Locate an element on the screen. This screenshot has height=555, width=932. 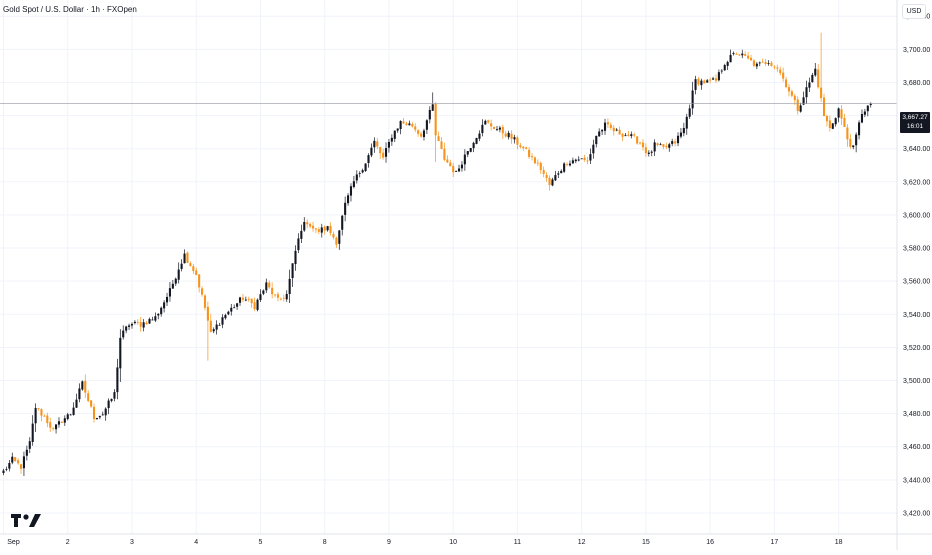
time-axis: Sep 2 3 4 5 8 9 10 11 12 15 16 17 18 is located at coordinates (466, 539).